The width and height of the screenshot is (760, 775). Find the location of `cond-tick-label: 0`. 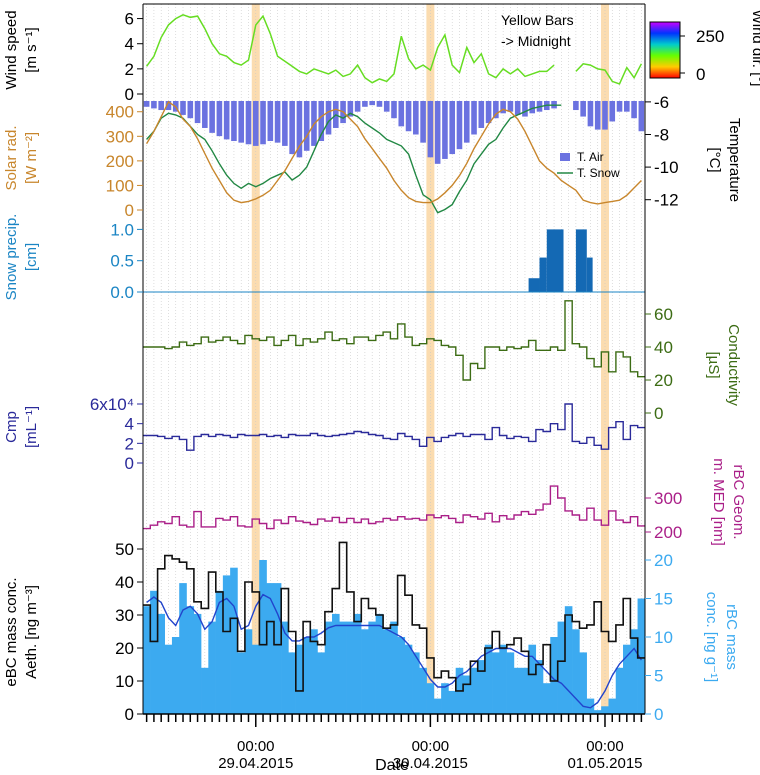

cond-tick-label: 0 is located at coordinates (658, 413).